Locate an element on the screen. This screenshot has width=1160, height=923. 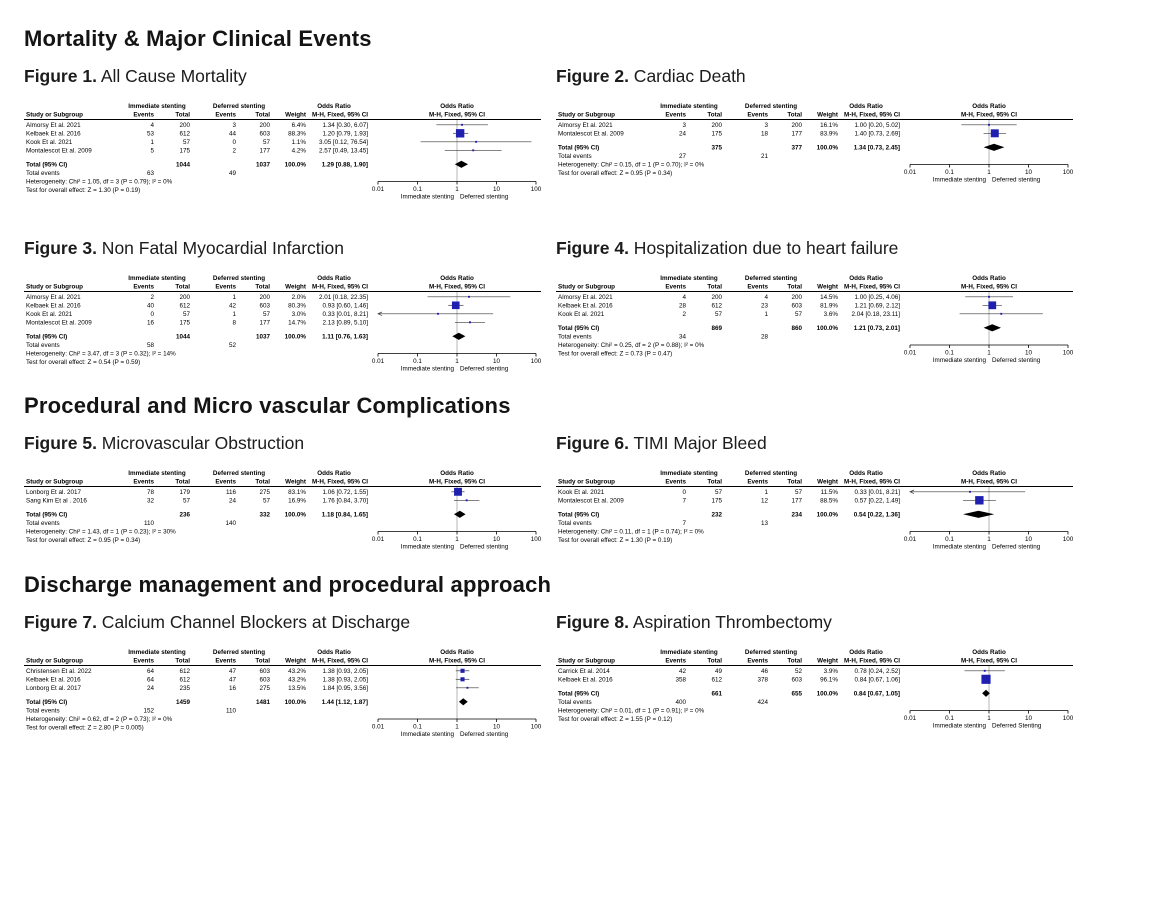
total-ci-text: 1.21 [0.73, 2.01] is located at coordinates (877, 328).